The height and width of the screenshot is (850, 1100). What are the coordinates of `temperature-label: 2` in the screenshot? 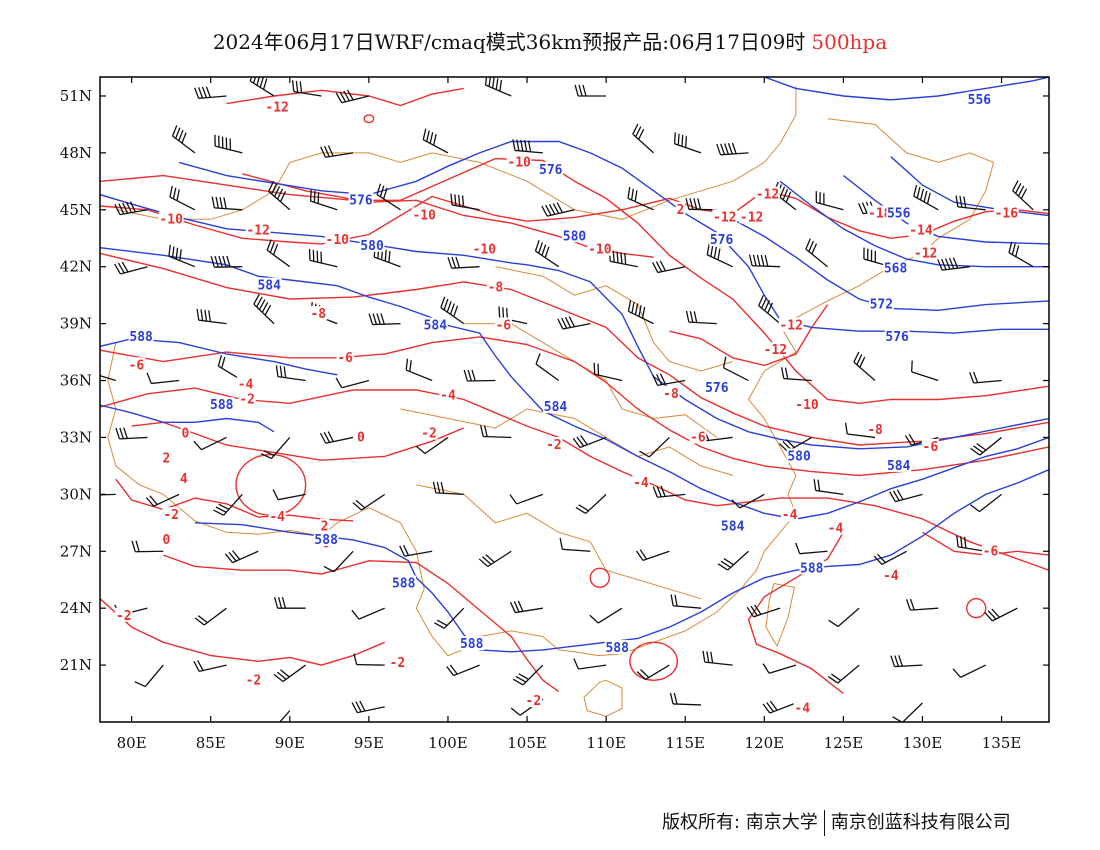 It's located at (325, 527).